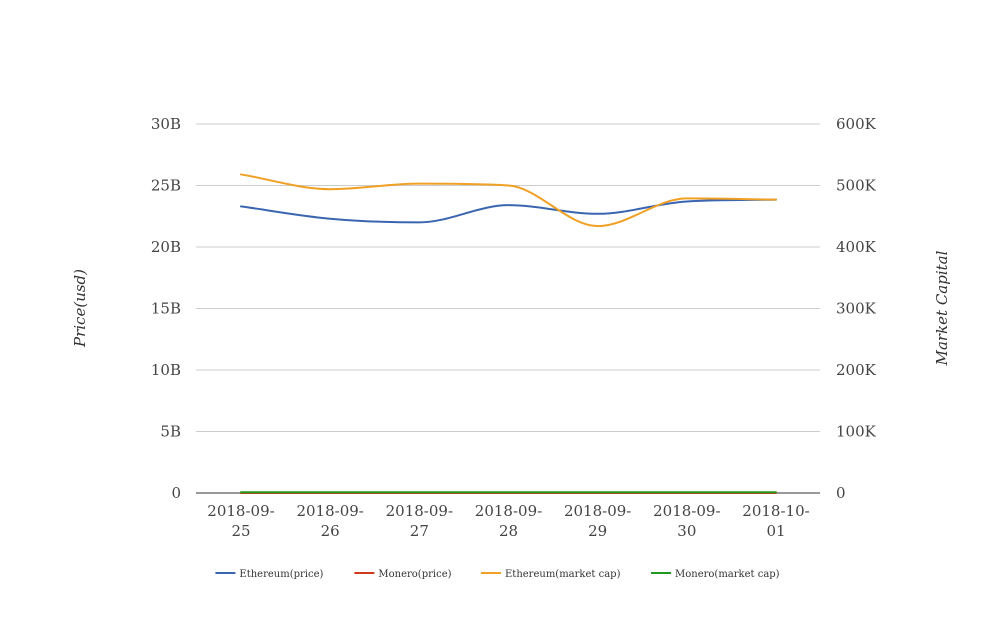 The height and width of the screenshot is (620, 1008). I want to click on x-tick-label: 2018-09-29, so click(597, 521).